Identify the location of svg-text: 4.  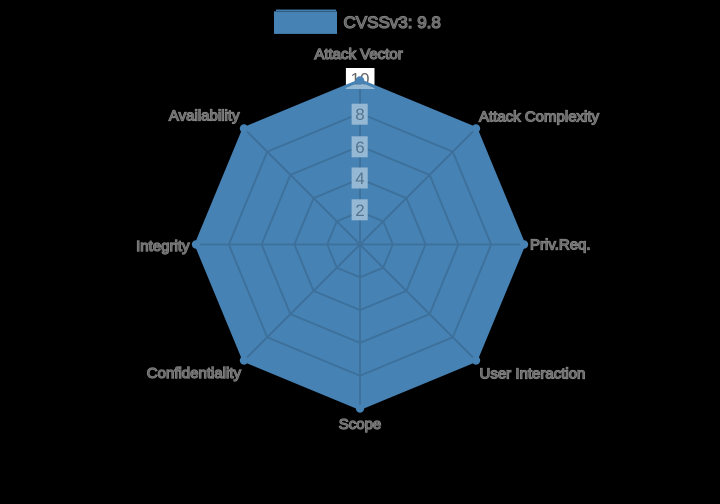
(359, 178).